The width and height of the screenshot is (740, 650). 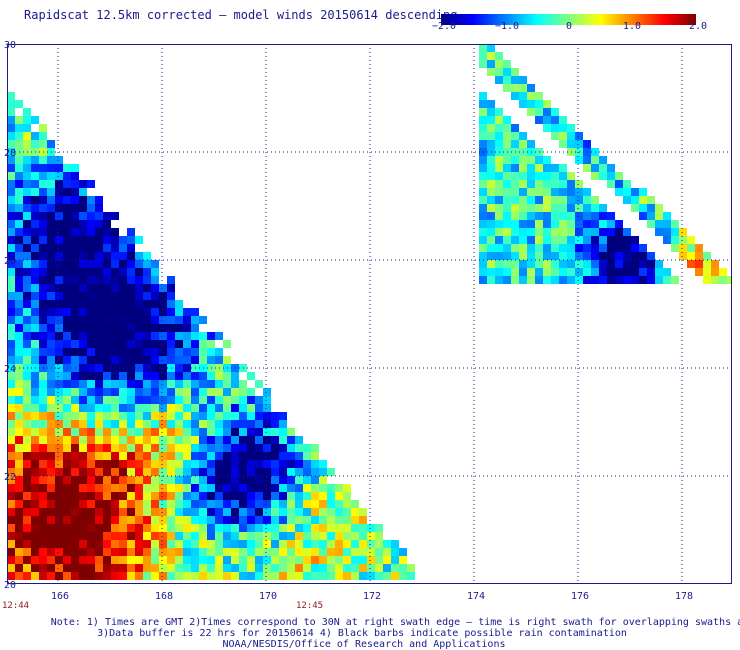 I want to click on colorbar, so click(x=568, y=17).